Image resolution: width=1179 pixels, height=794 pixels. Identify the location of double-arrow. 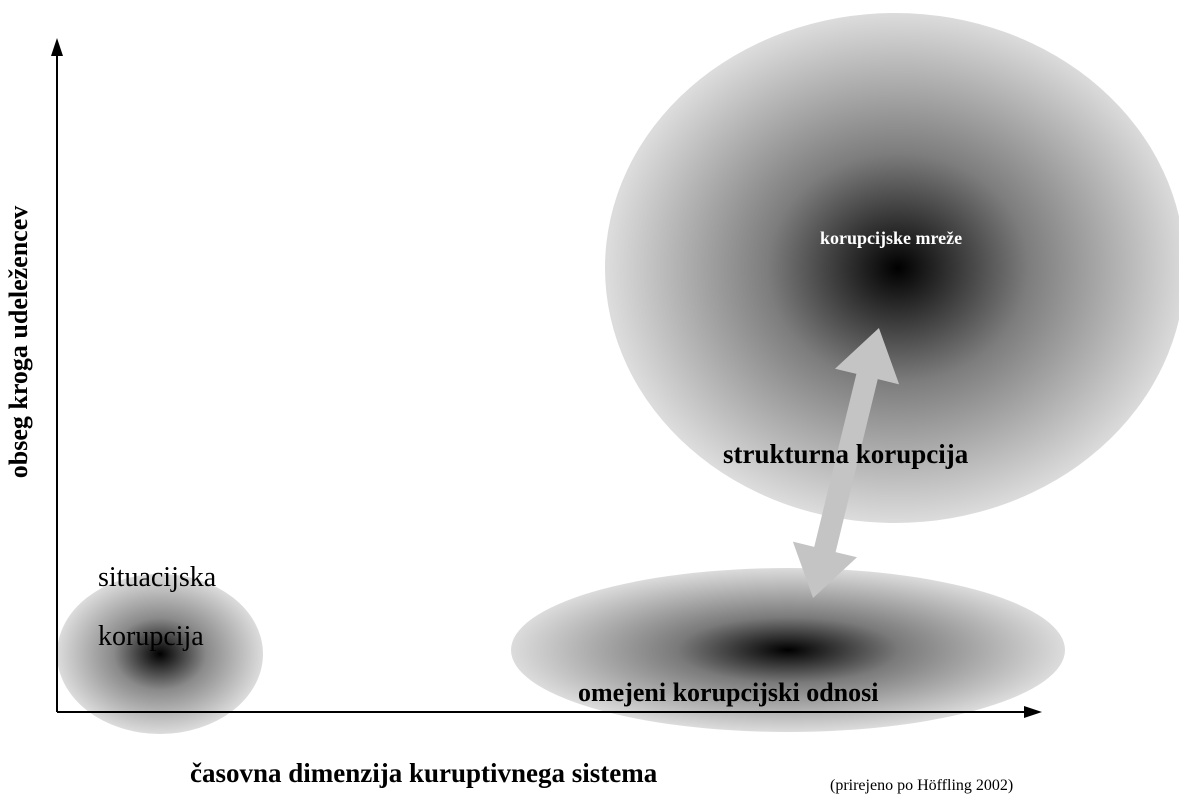
(846, 463).